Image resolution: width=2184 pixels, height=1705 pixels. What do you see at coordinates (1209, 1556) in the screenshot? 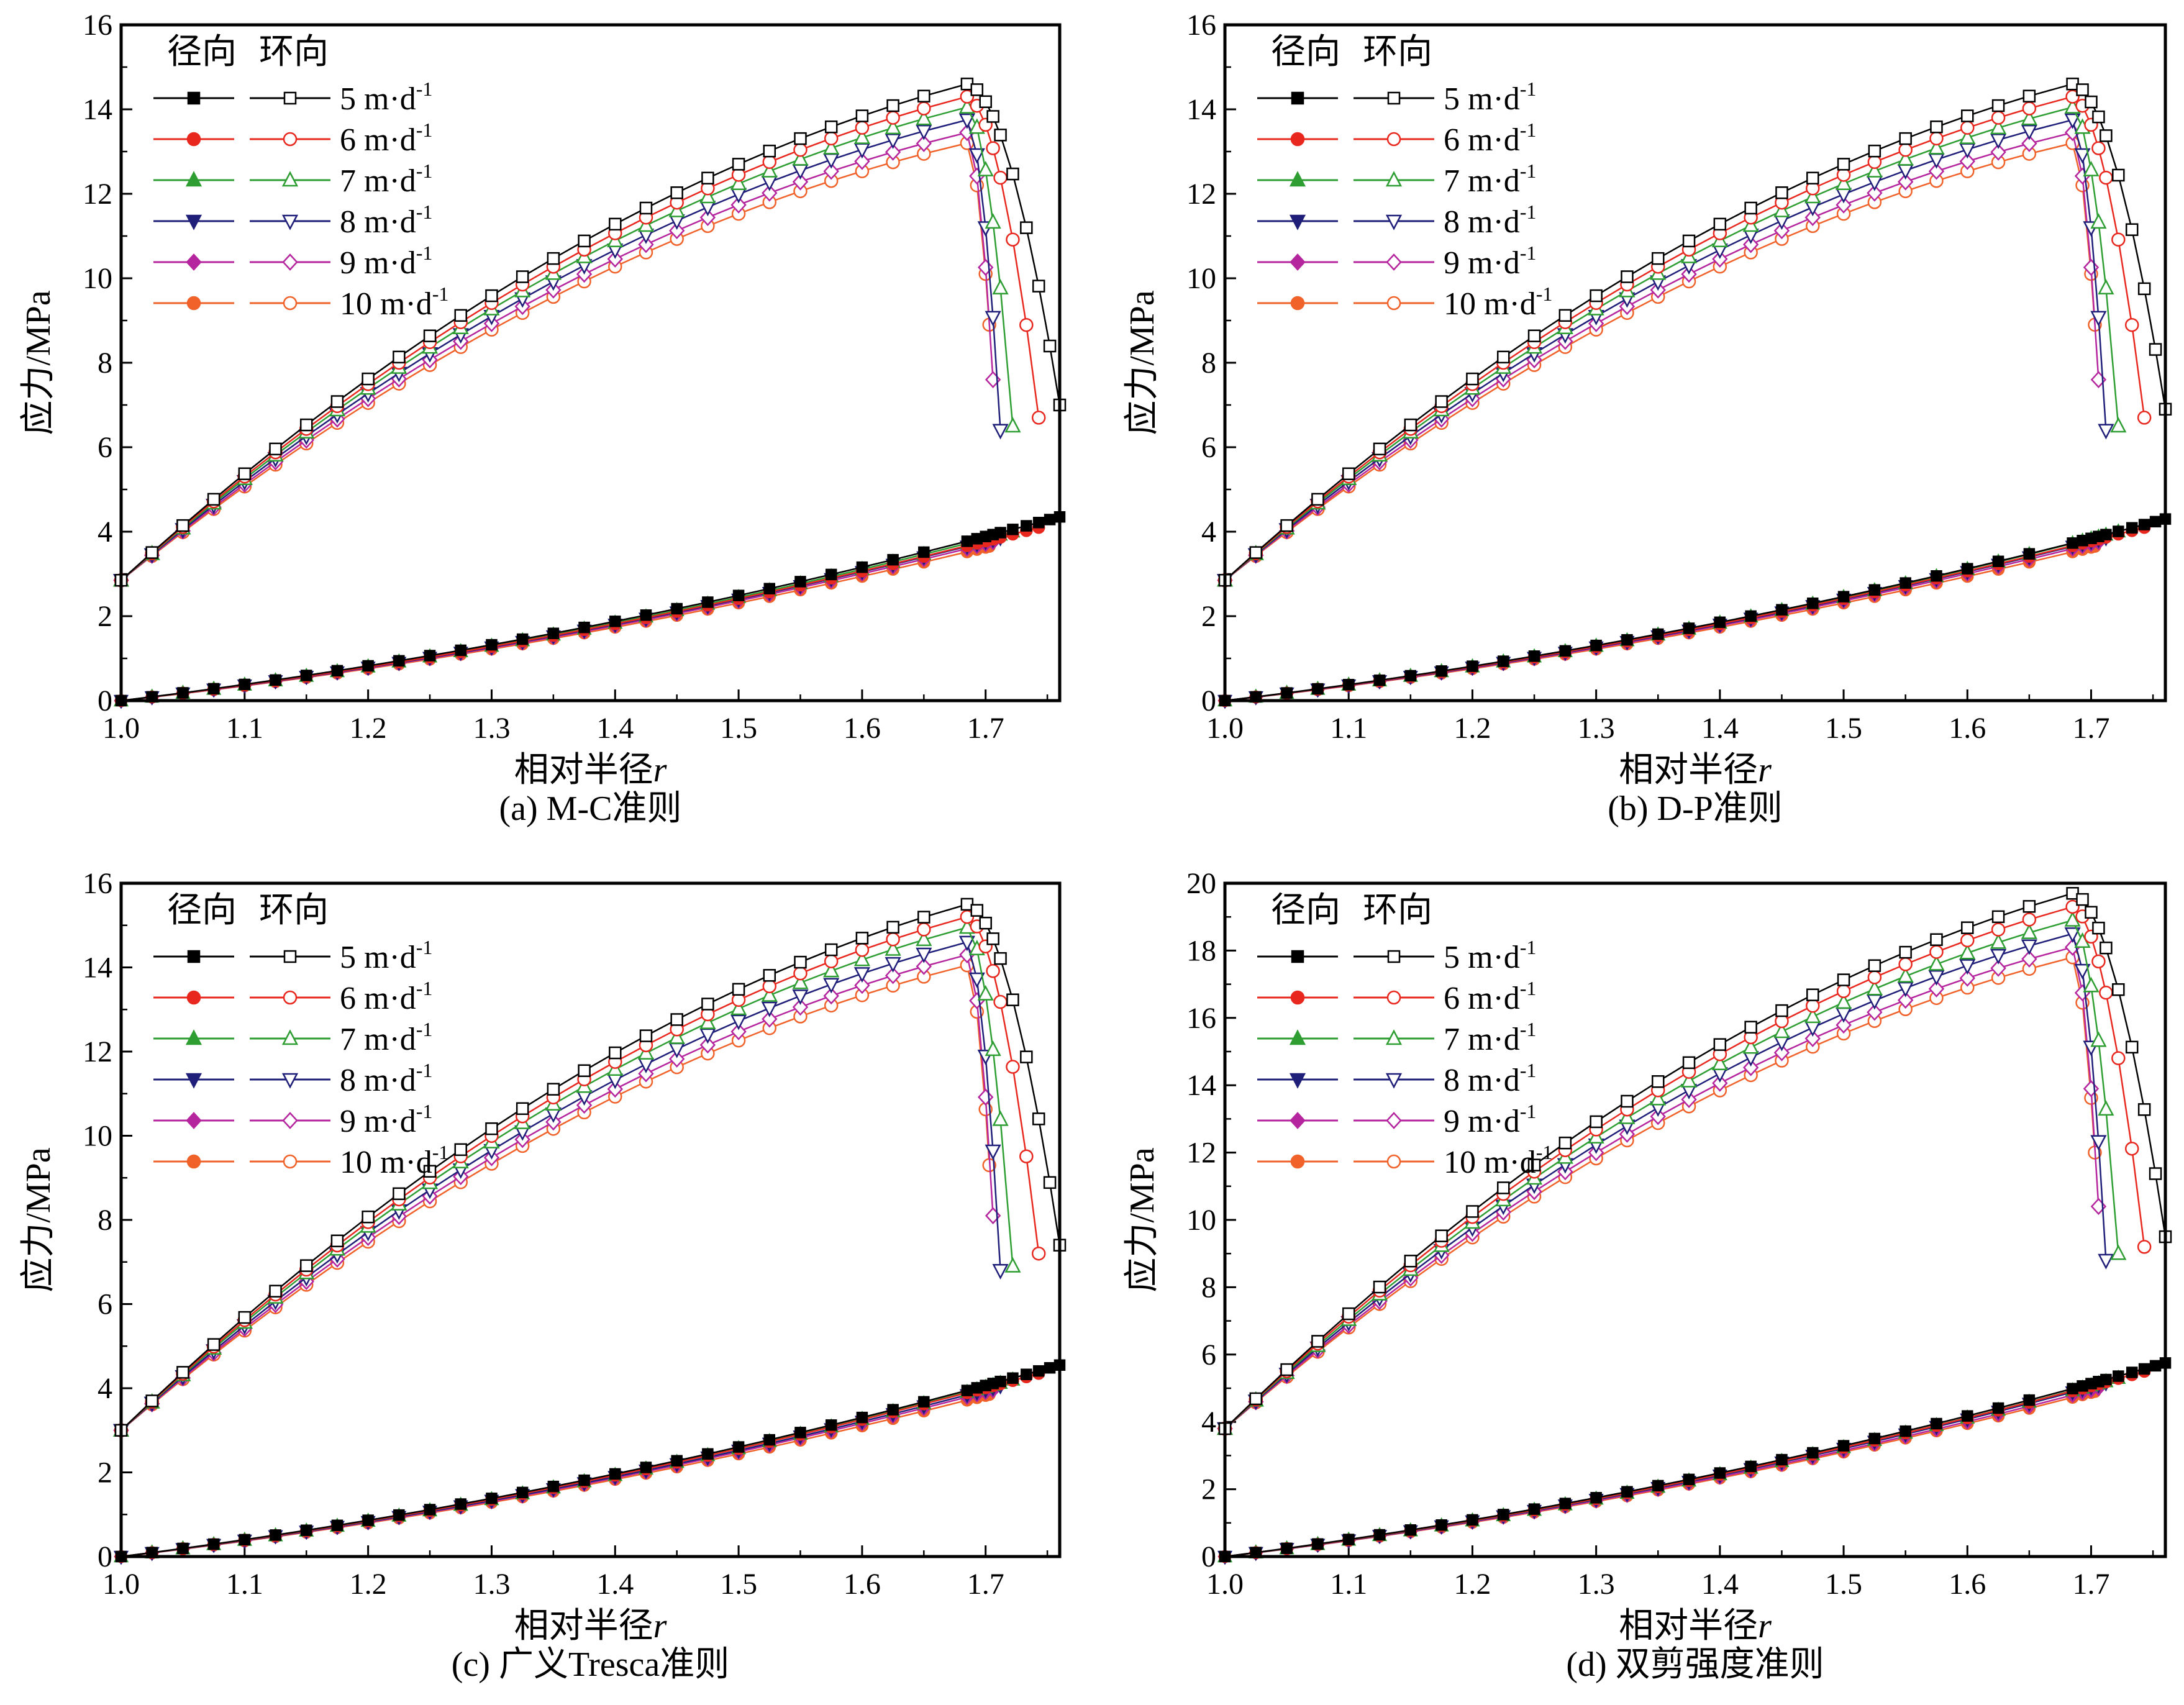
I see `y-tick-label: 0` at bounding box center [1209, 1556].